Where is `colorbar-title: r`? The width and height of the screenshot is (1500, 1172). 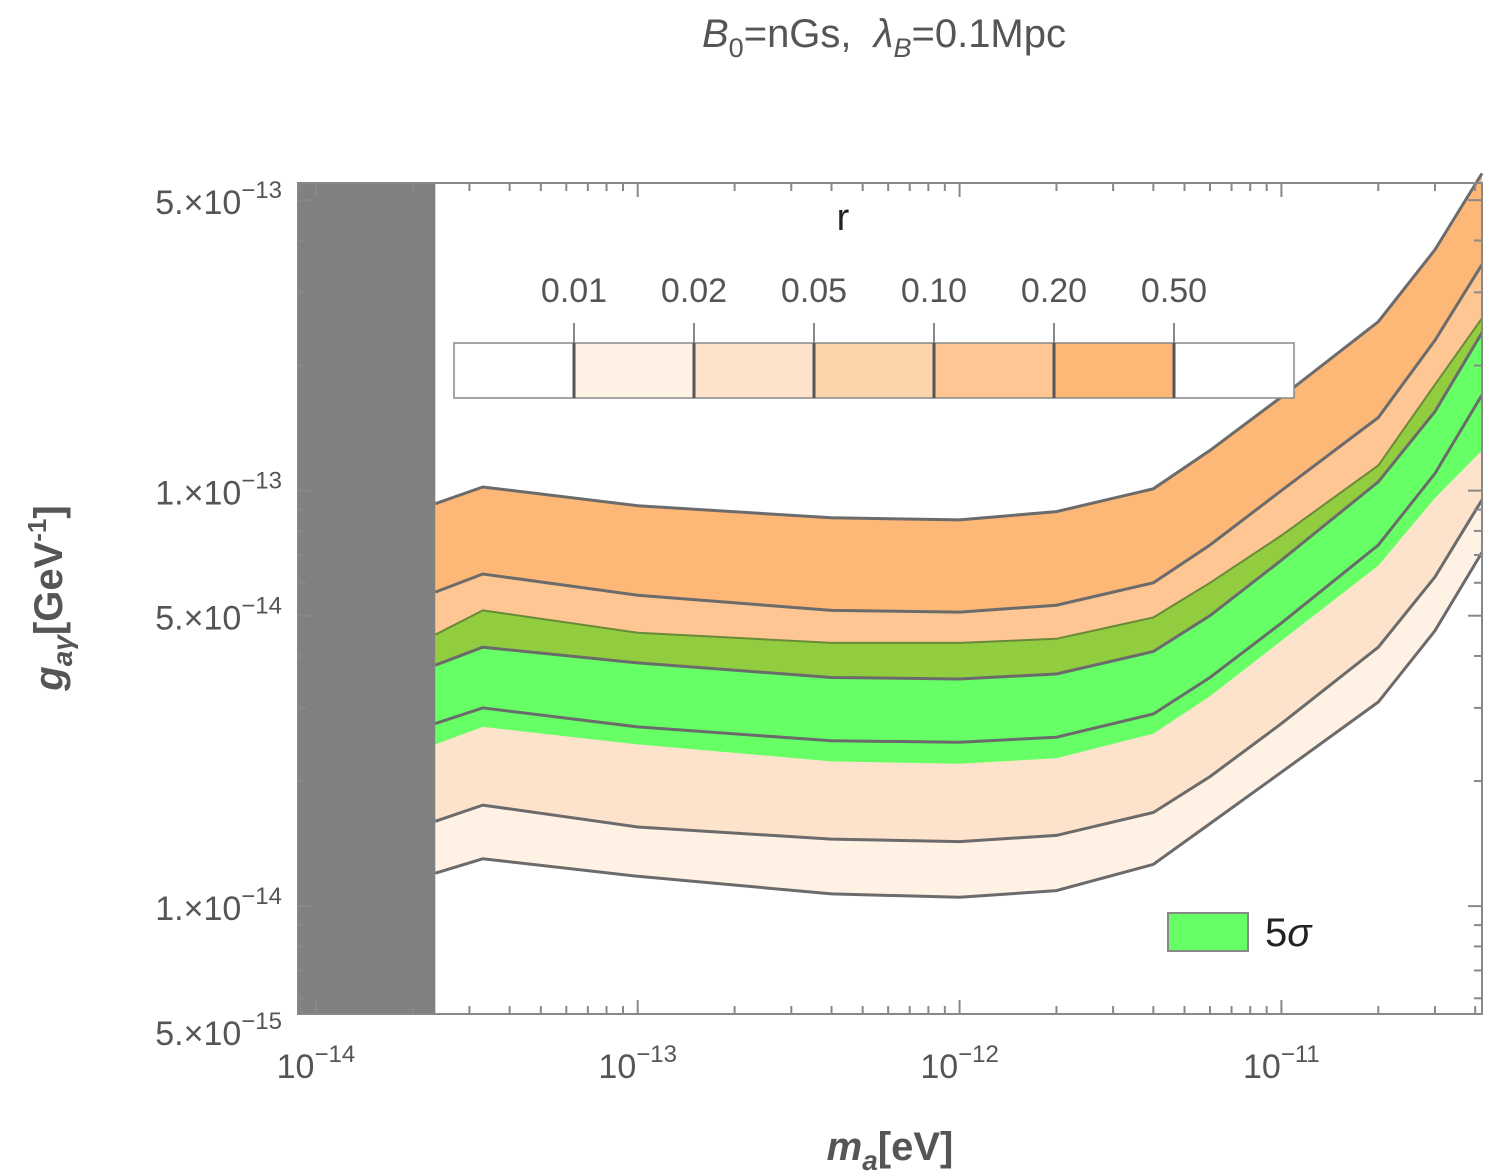
colorbar-title: r is located at coordinates (843, 218).